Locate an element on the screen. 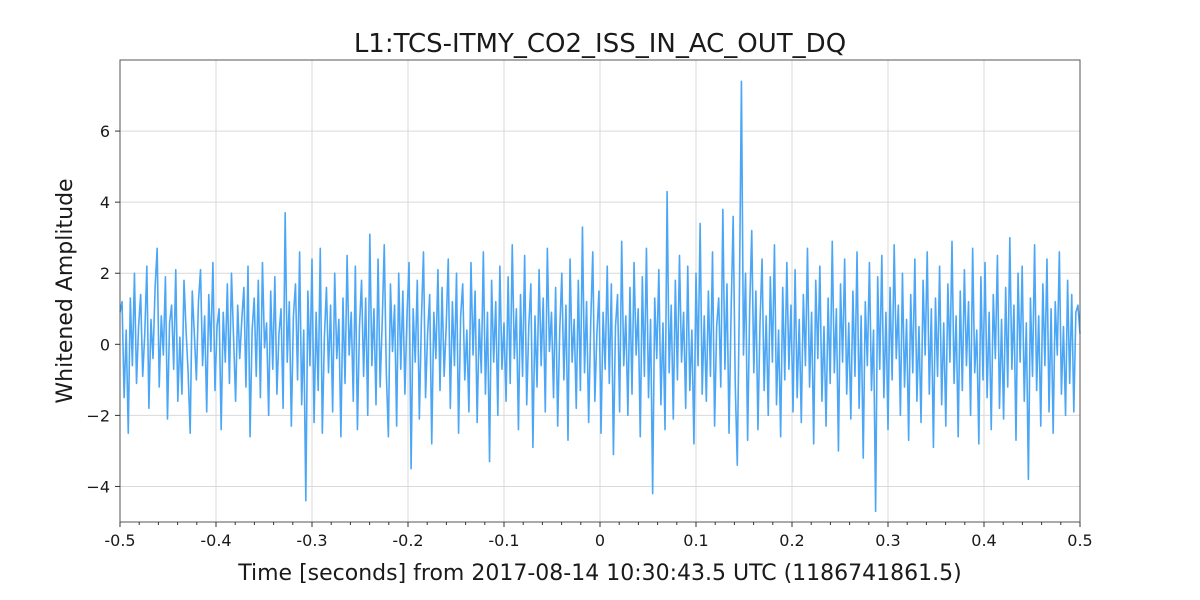 The width and height of the screenshot is (1200, 600). y-tick-label: 2 is located at coordinates (105, 273).